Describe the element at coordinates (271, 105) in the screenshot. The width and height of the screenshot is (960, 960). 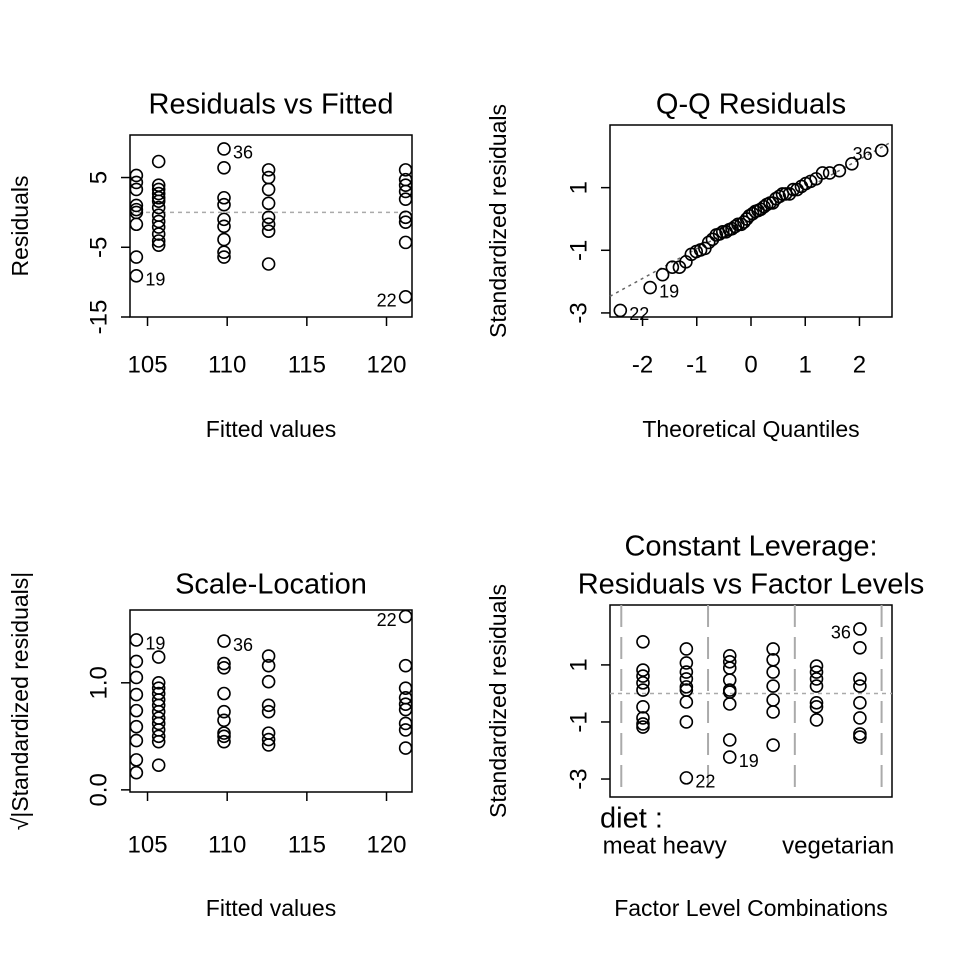
I see `chart-title: Residuals vs Fitted` at that location.